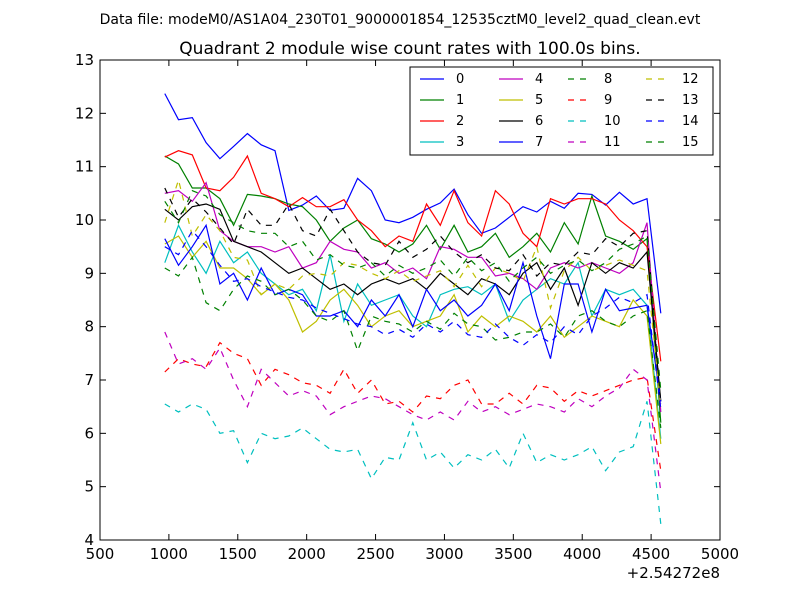 This screenshot has width=800, height=600. I want to click on x-tick-label: 3000, so click(444, 554).